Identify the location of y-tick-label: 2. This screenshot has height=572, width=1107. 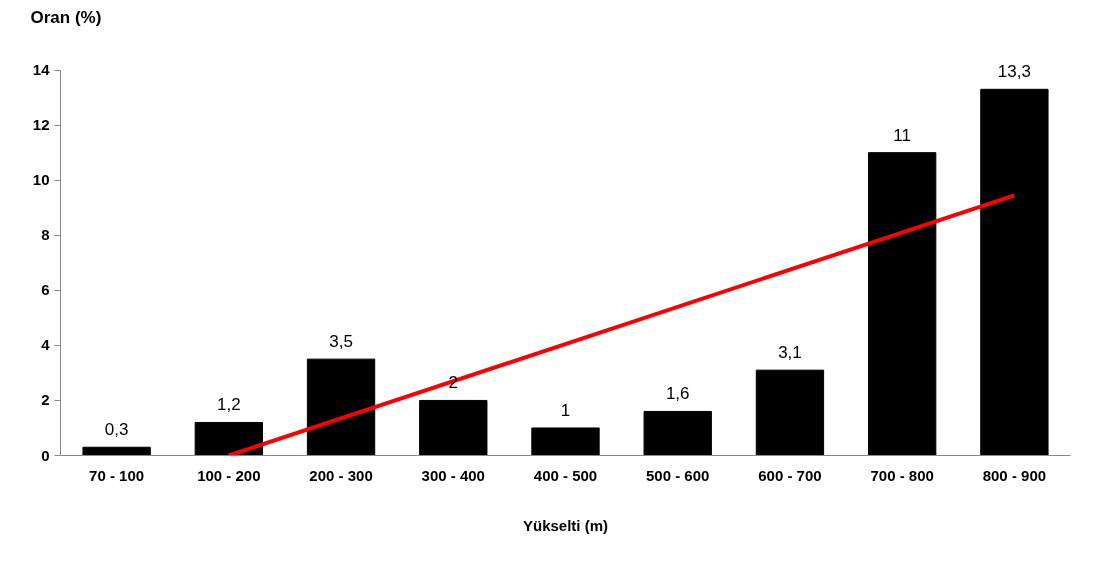
(45, 400).